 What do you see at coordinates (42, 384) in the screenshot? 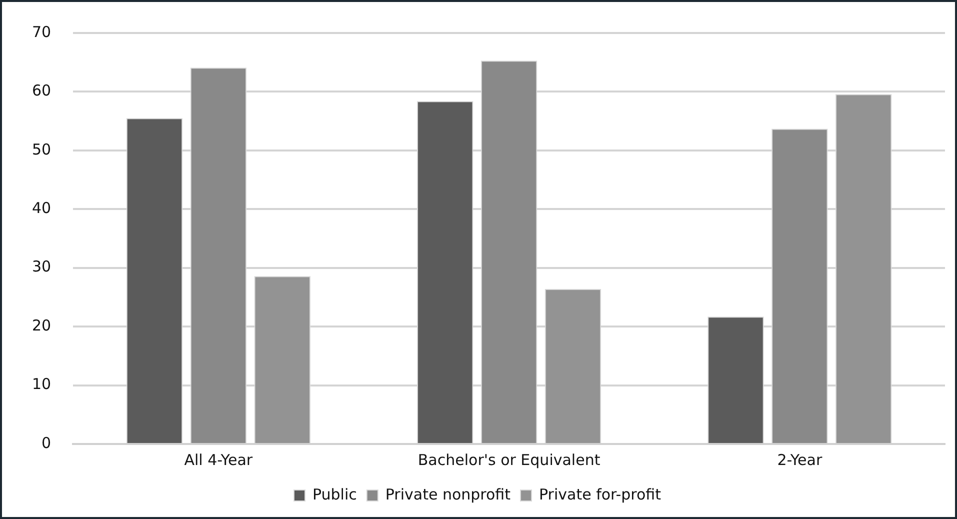
I see `y-tick-label: 10` at bounding box center [42, 384].